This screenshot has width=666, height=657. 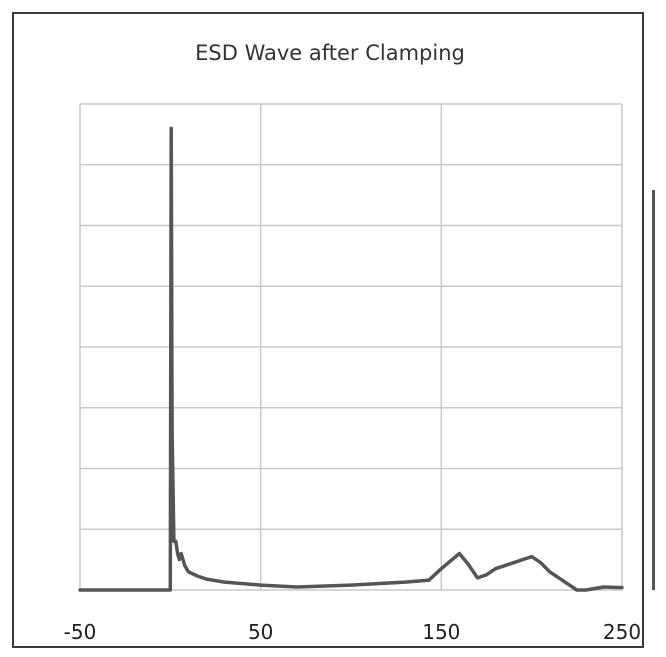 What do you see at coordinates (441, 632) in the screenshot?
I see `x-tick-label: 150` at bounding box center [441, 632].